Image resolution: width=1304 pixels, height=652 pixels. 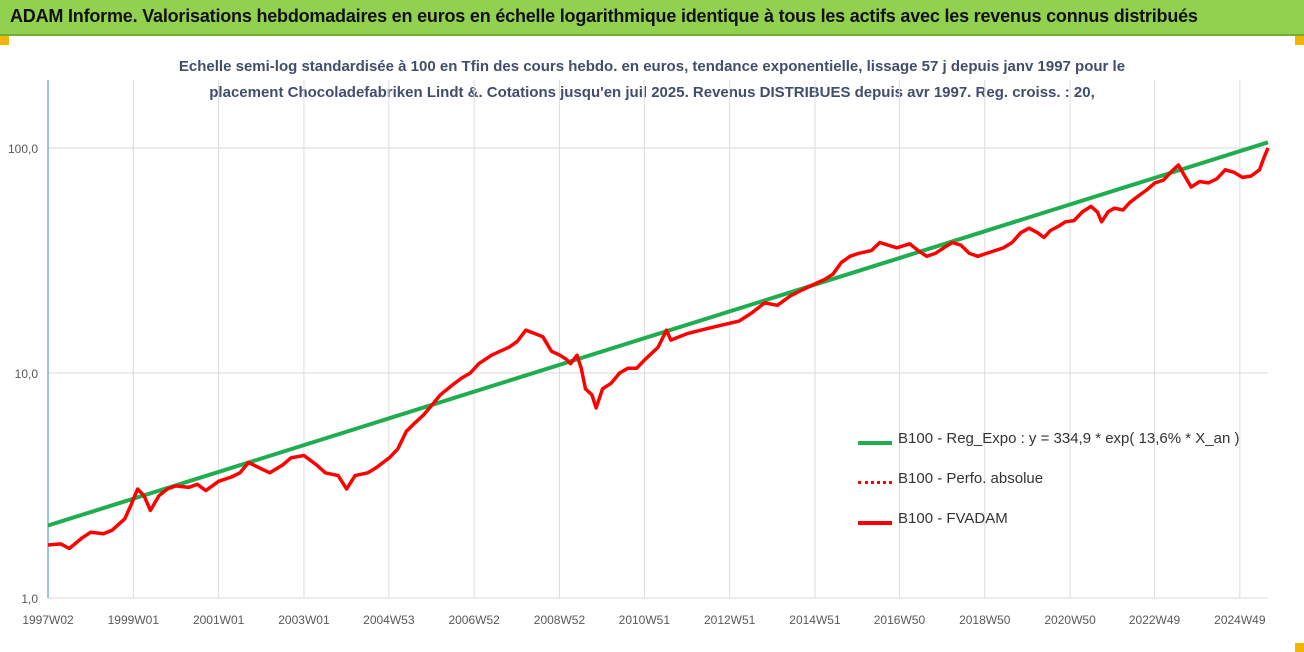 I want to click on x-tick-label: 2024W49, so click(x=1240, y=620).